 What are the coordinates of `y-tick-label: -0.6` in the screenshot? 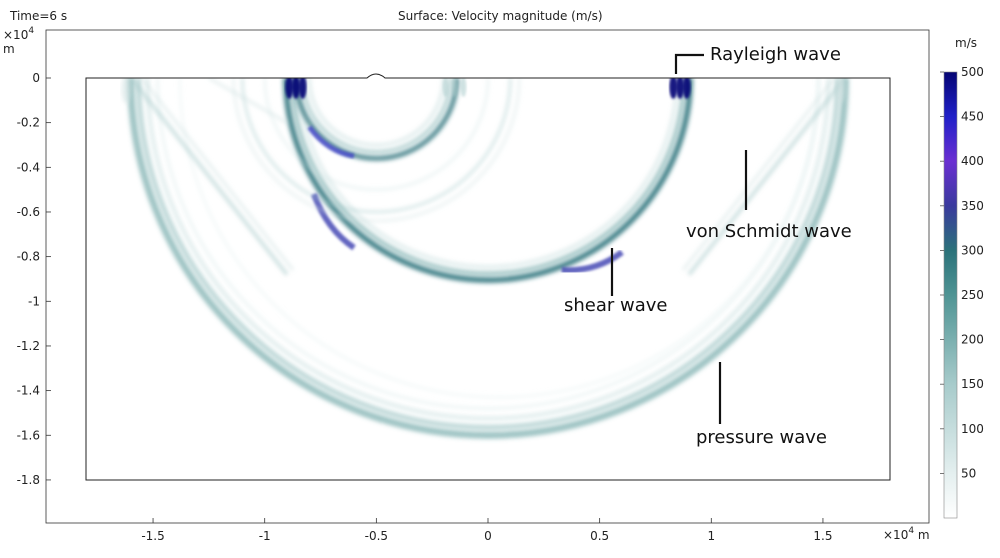 It's located at (28, 212).